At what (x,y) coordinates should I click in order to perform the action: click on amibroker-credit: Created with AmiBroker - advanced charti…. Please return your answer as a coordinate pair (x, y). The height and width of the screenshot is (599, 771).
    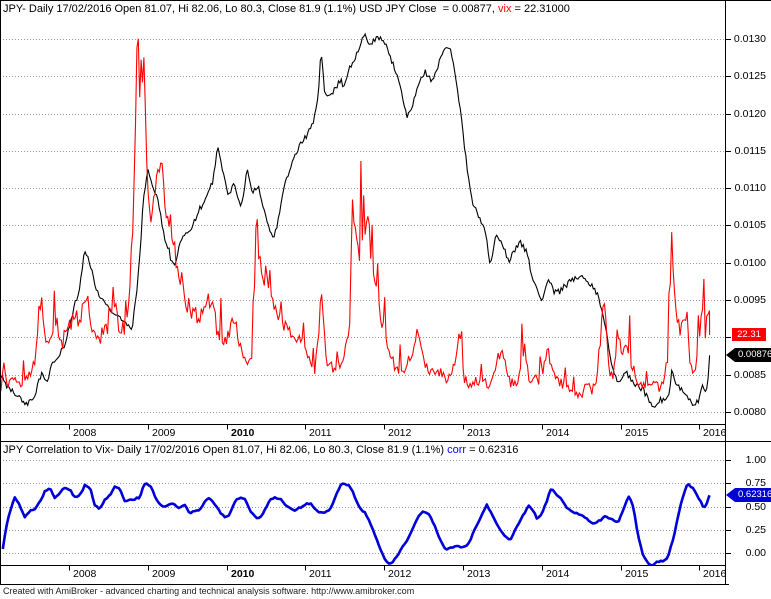
    Looking at the image, I should click on (209, 591).